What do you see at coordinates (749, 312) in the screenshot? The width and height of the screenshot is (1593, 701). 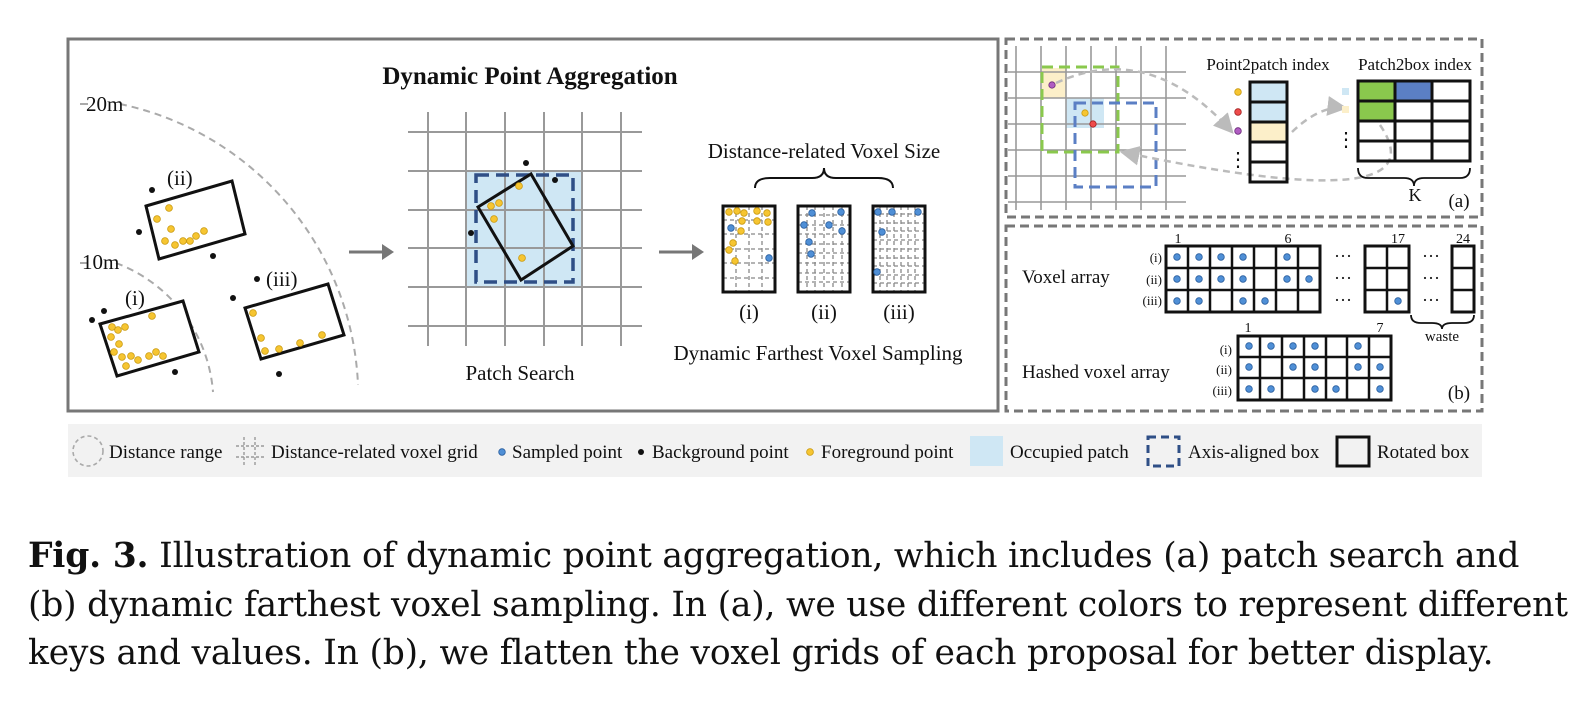 I see `voxel-label-i: (i)` at bounding box center [749, 312].